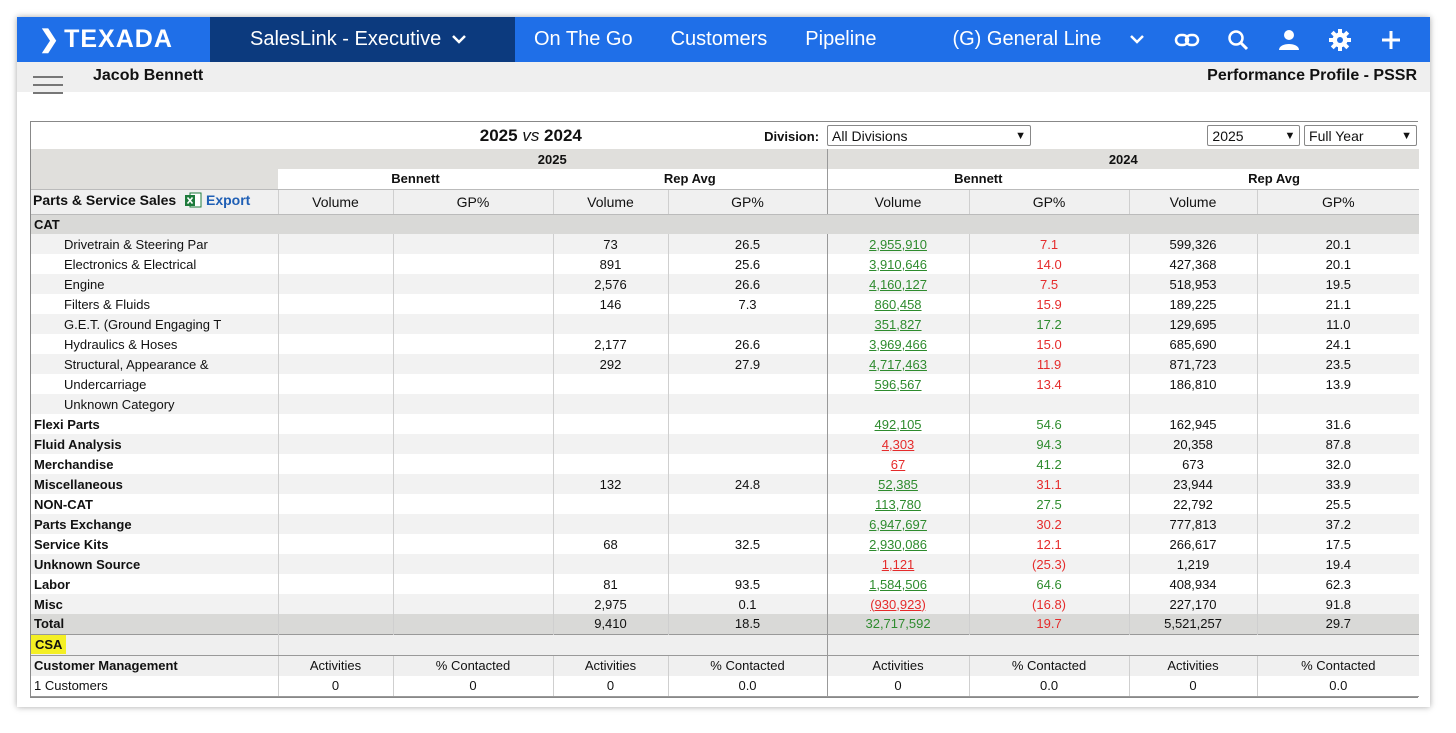 Image resolution: width=1456 pixels, height=733 pixels. Describe the element at coordinates (583, 39) in the screenshot. I see `nav-link-on-the-go: On The Go` at that location.